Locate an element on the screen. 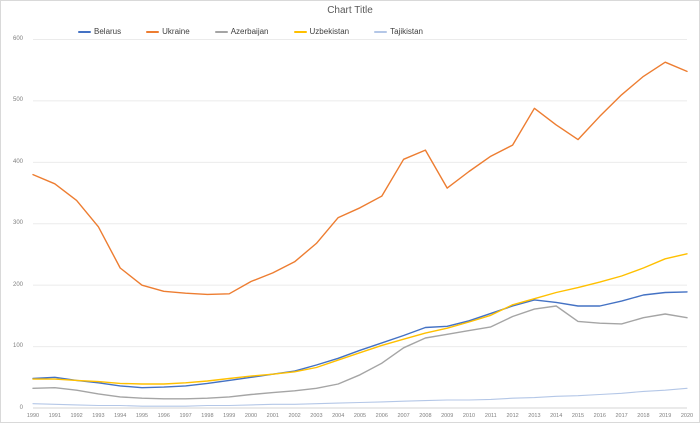 This screenshot has width=700, height=423. x-tick-label: 1997 is located at coordinates (185, 416).